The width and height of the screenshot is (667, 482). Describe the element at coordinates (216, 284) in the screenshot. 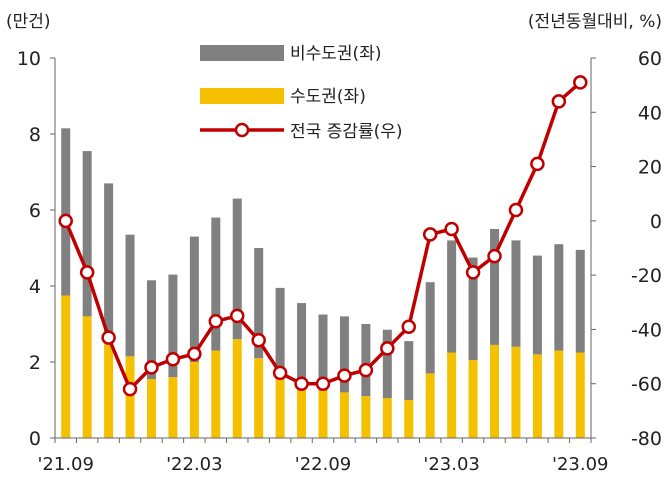

I see `bar-nonmetro-22.04` at that location.